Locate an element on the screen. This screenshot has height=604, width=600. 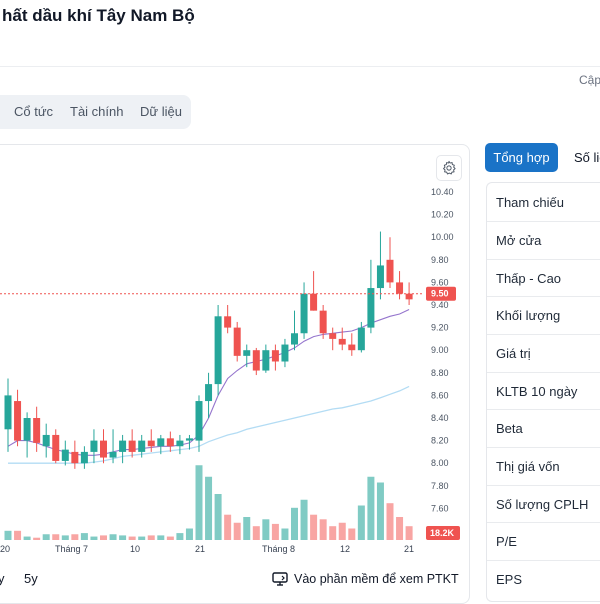
updated-label: Cập is located at coordinates (589, 80).